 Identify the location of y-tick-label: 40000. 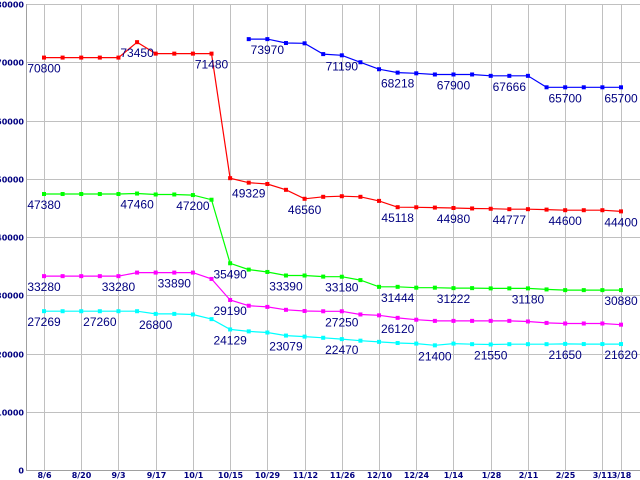
(12, 238).